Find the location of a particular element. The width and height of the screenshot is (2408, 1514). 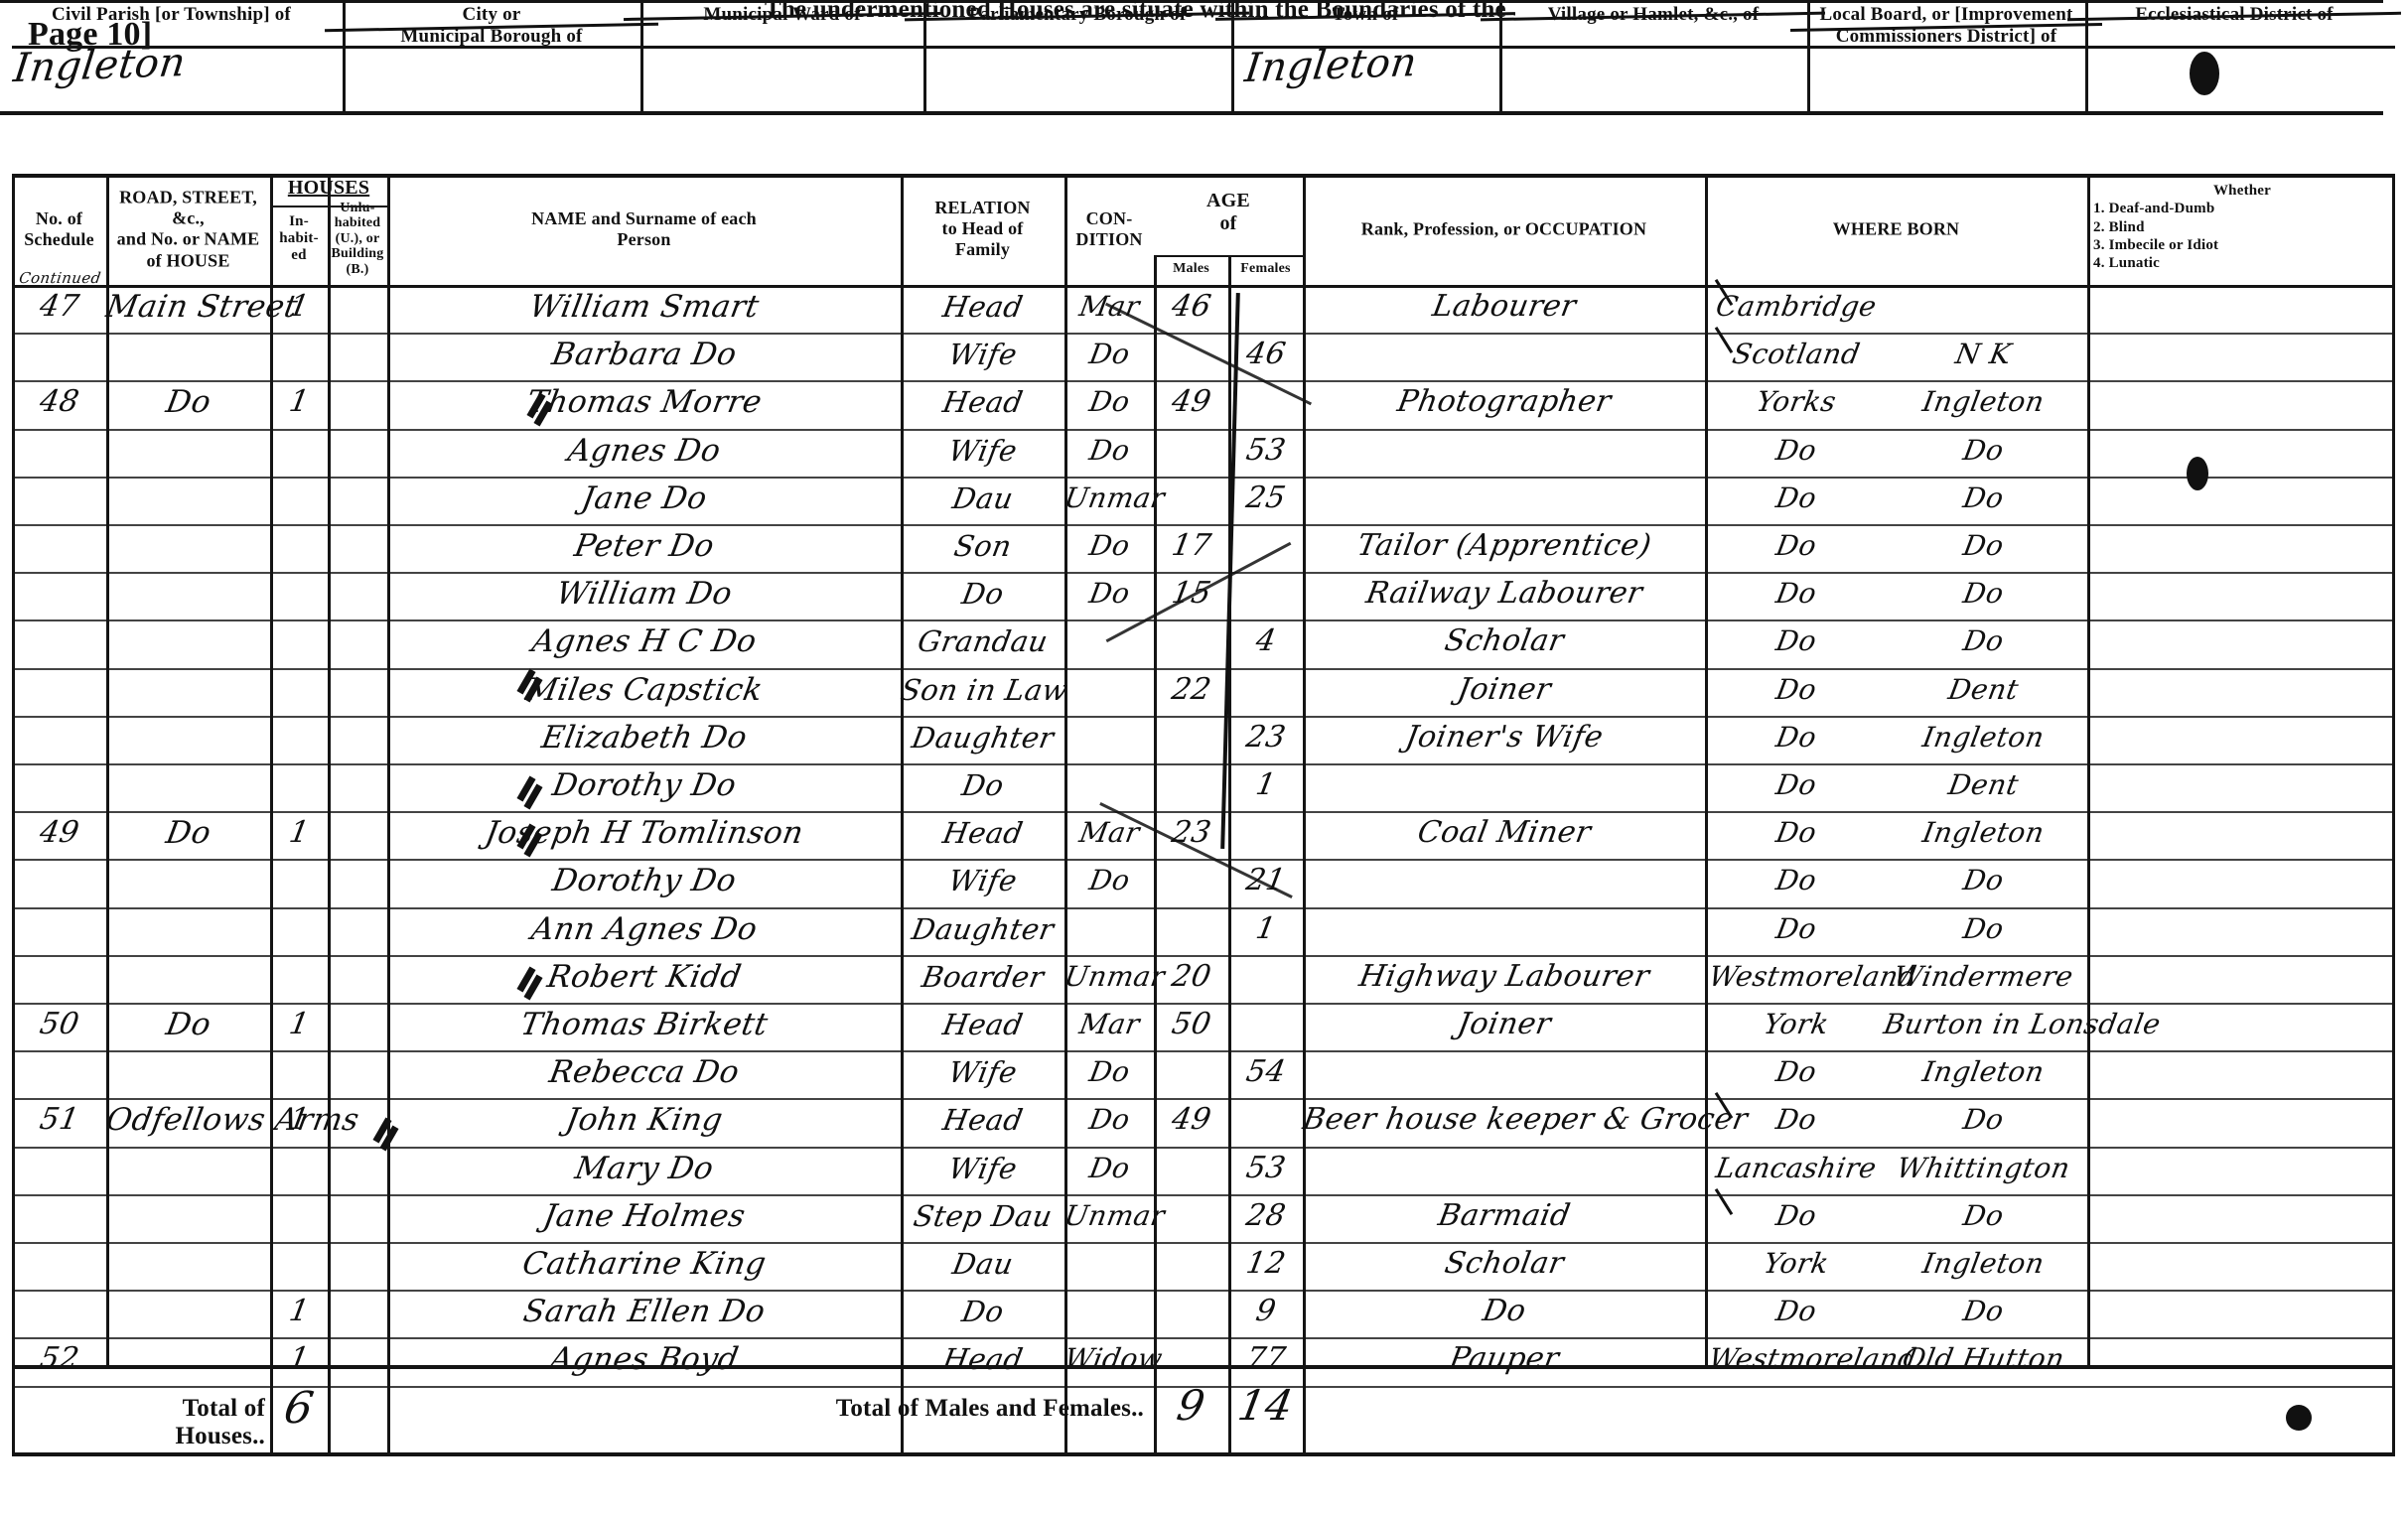

cell-occupation: Coal Miner is located at coordinates (1504, 833).